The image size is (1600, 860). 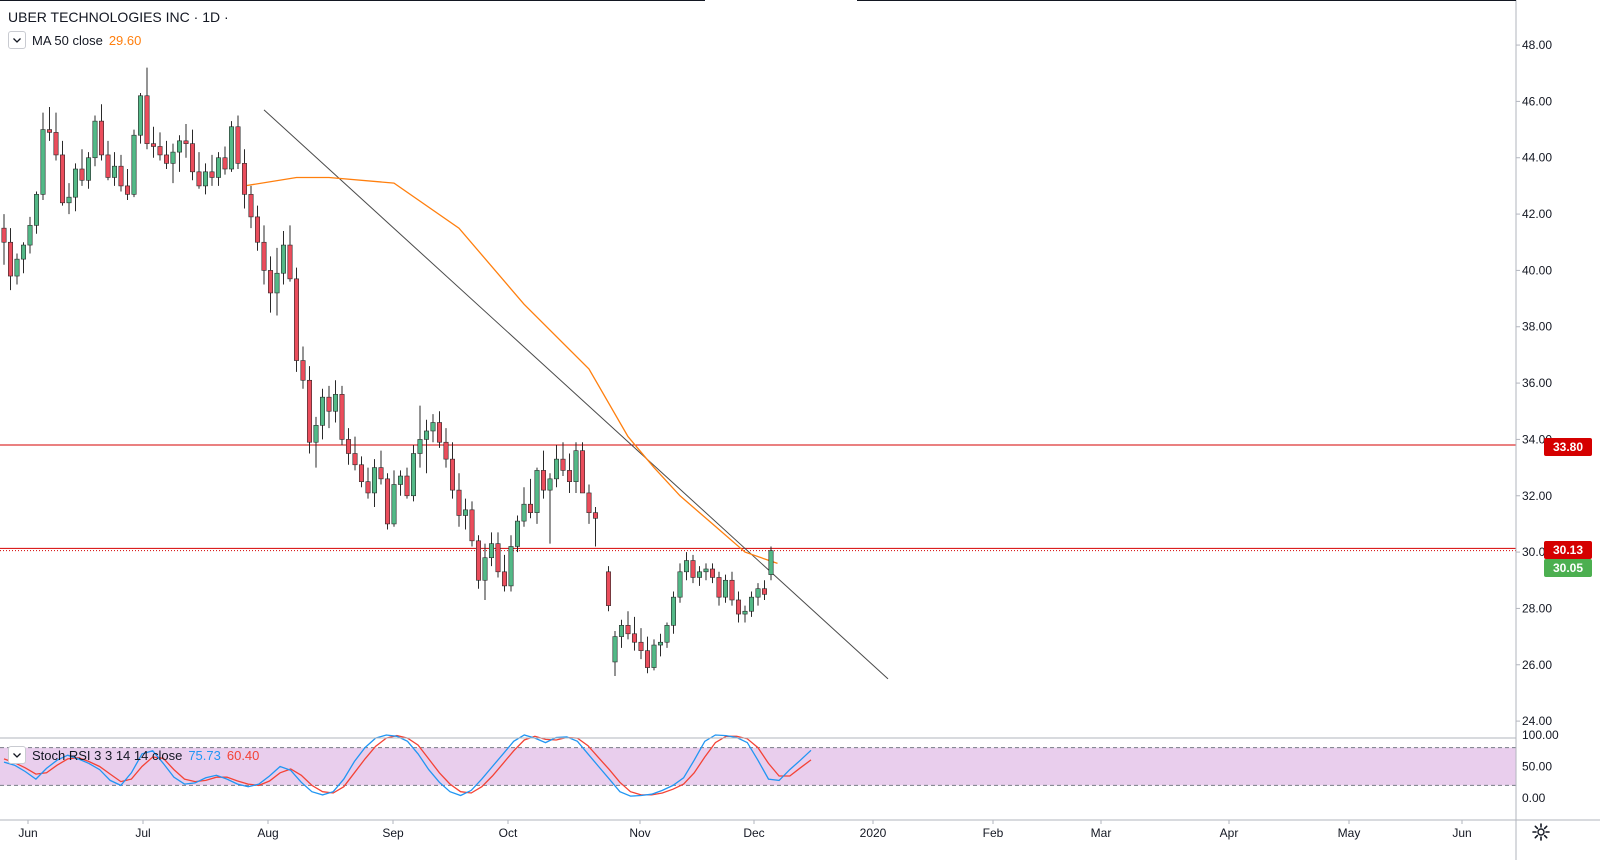 I want to click on y-tick-label: 26.00, so click(x=1537, y=665).